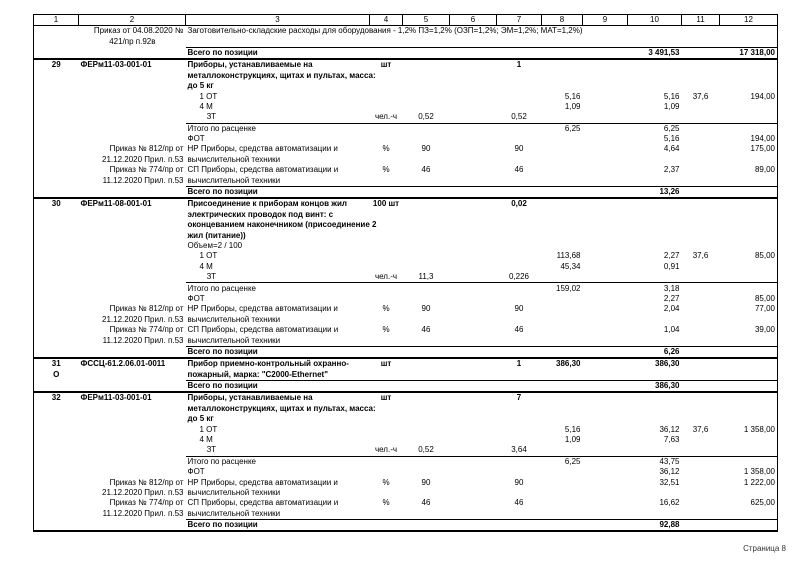 This screenshot has height=566, width=800. Describe the element at coordinates (605, 20) in the screenshot. I see `column-header: 9` at that location.